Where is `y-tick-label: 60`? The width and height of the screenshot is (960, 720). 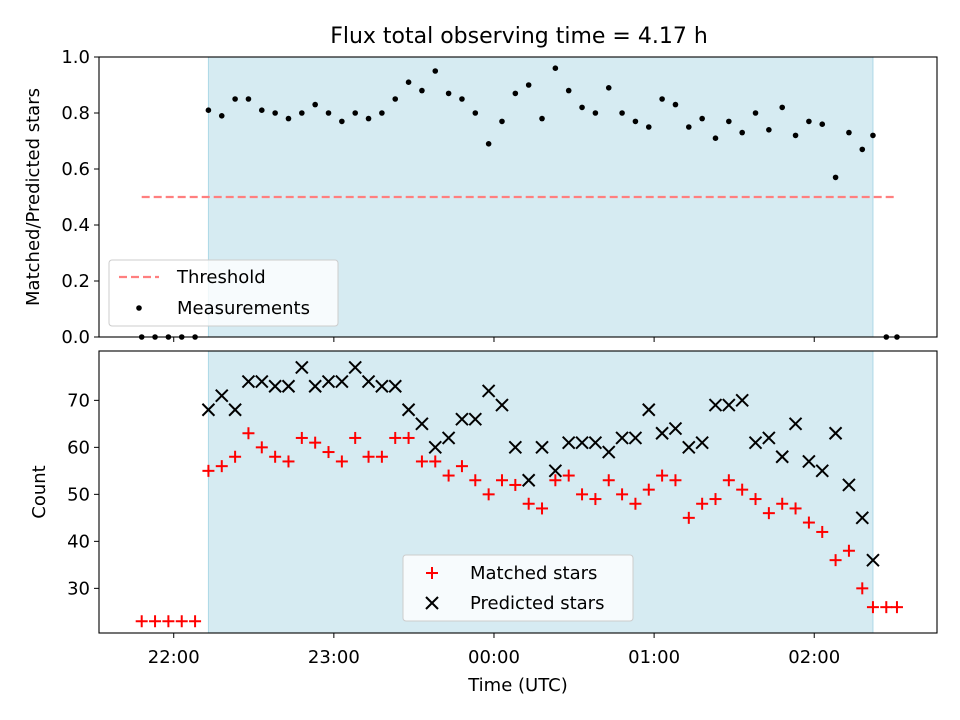
y-tick-label: 60 is located at coordinates (78, 447).